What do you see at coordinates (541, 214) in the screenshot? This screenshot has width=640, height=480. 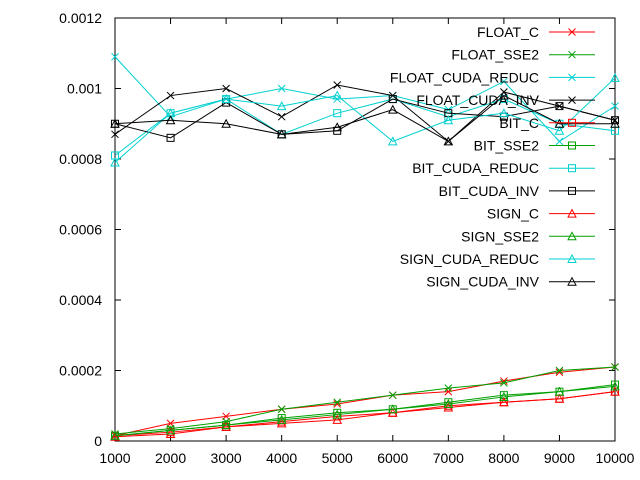 I see `legend-entry-sign-c: SIGN_C` at bounding box center [541, 214].